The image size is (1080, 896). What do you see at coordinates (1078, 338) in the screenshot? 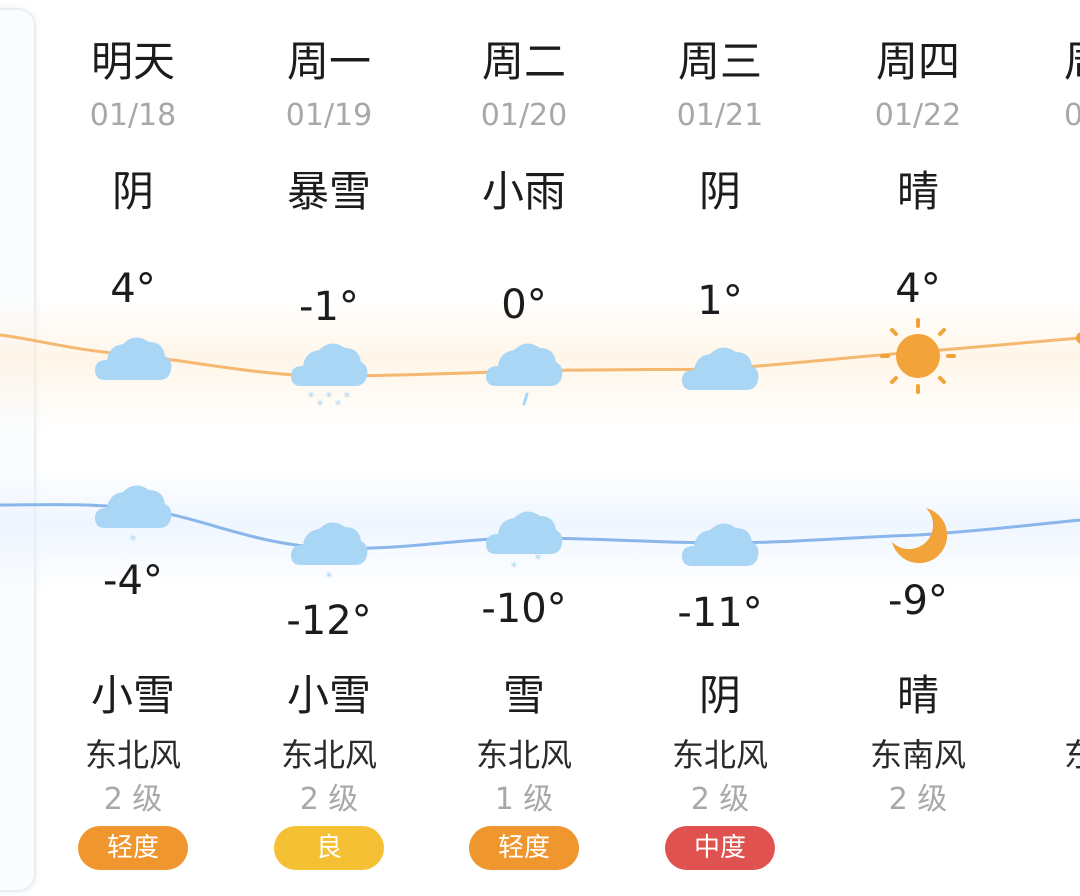
I see `sun-icon-partial` at bounding box center [1078, 338].